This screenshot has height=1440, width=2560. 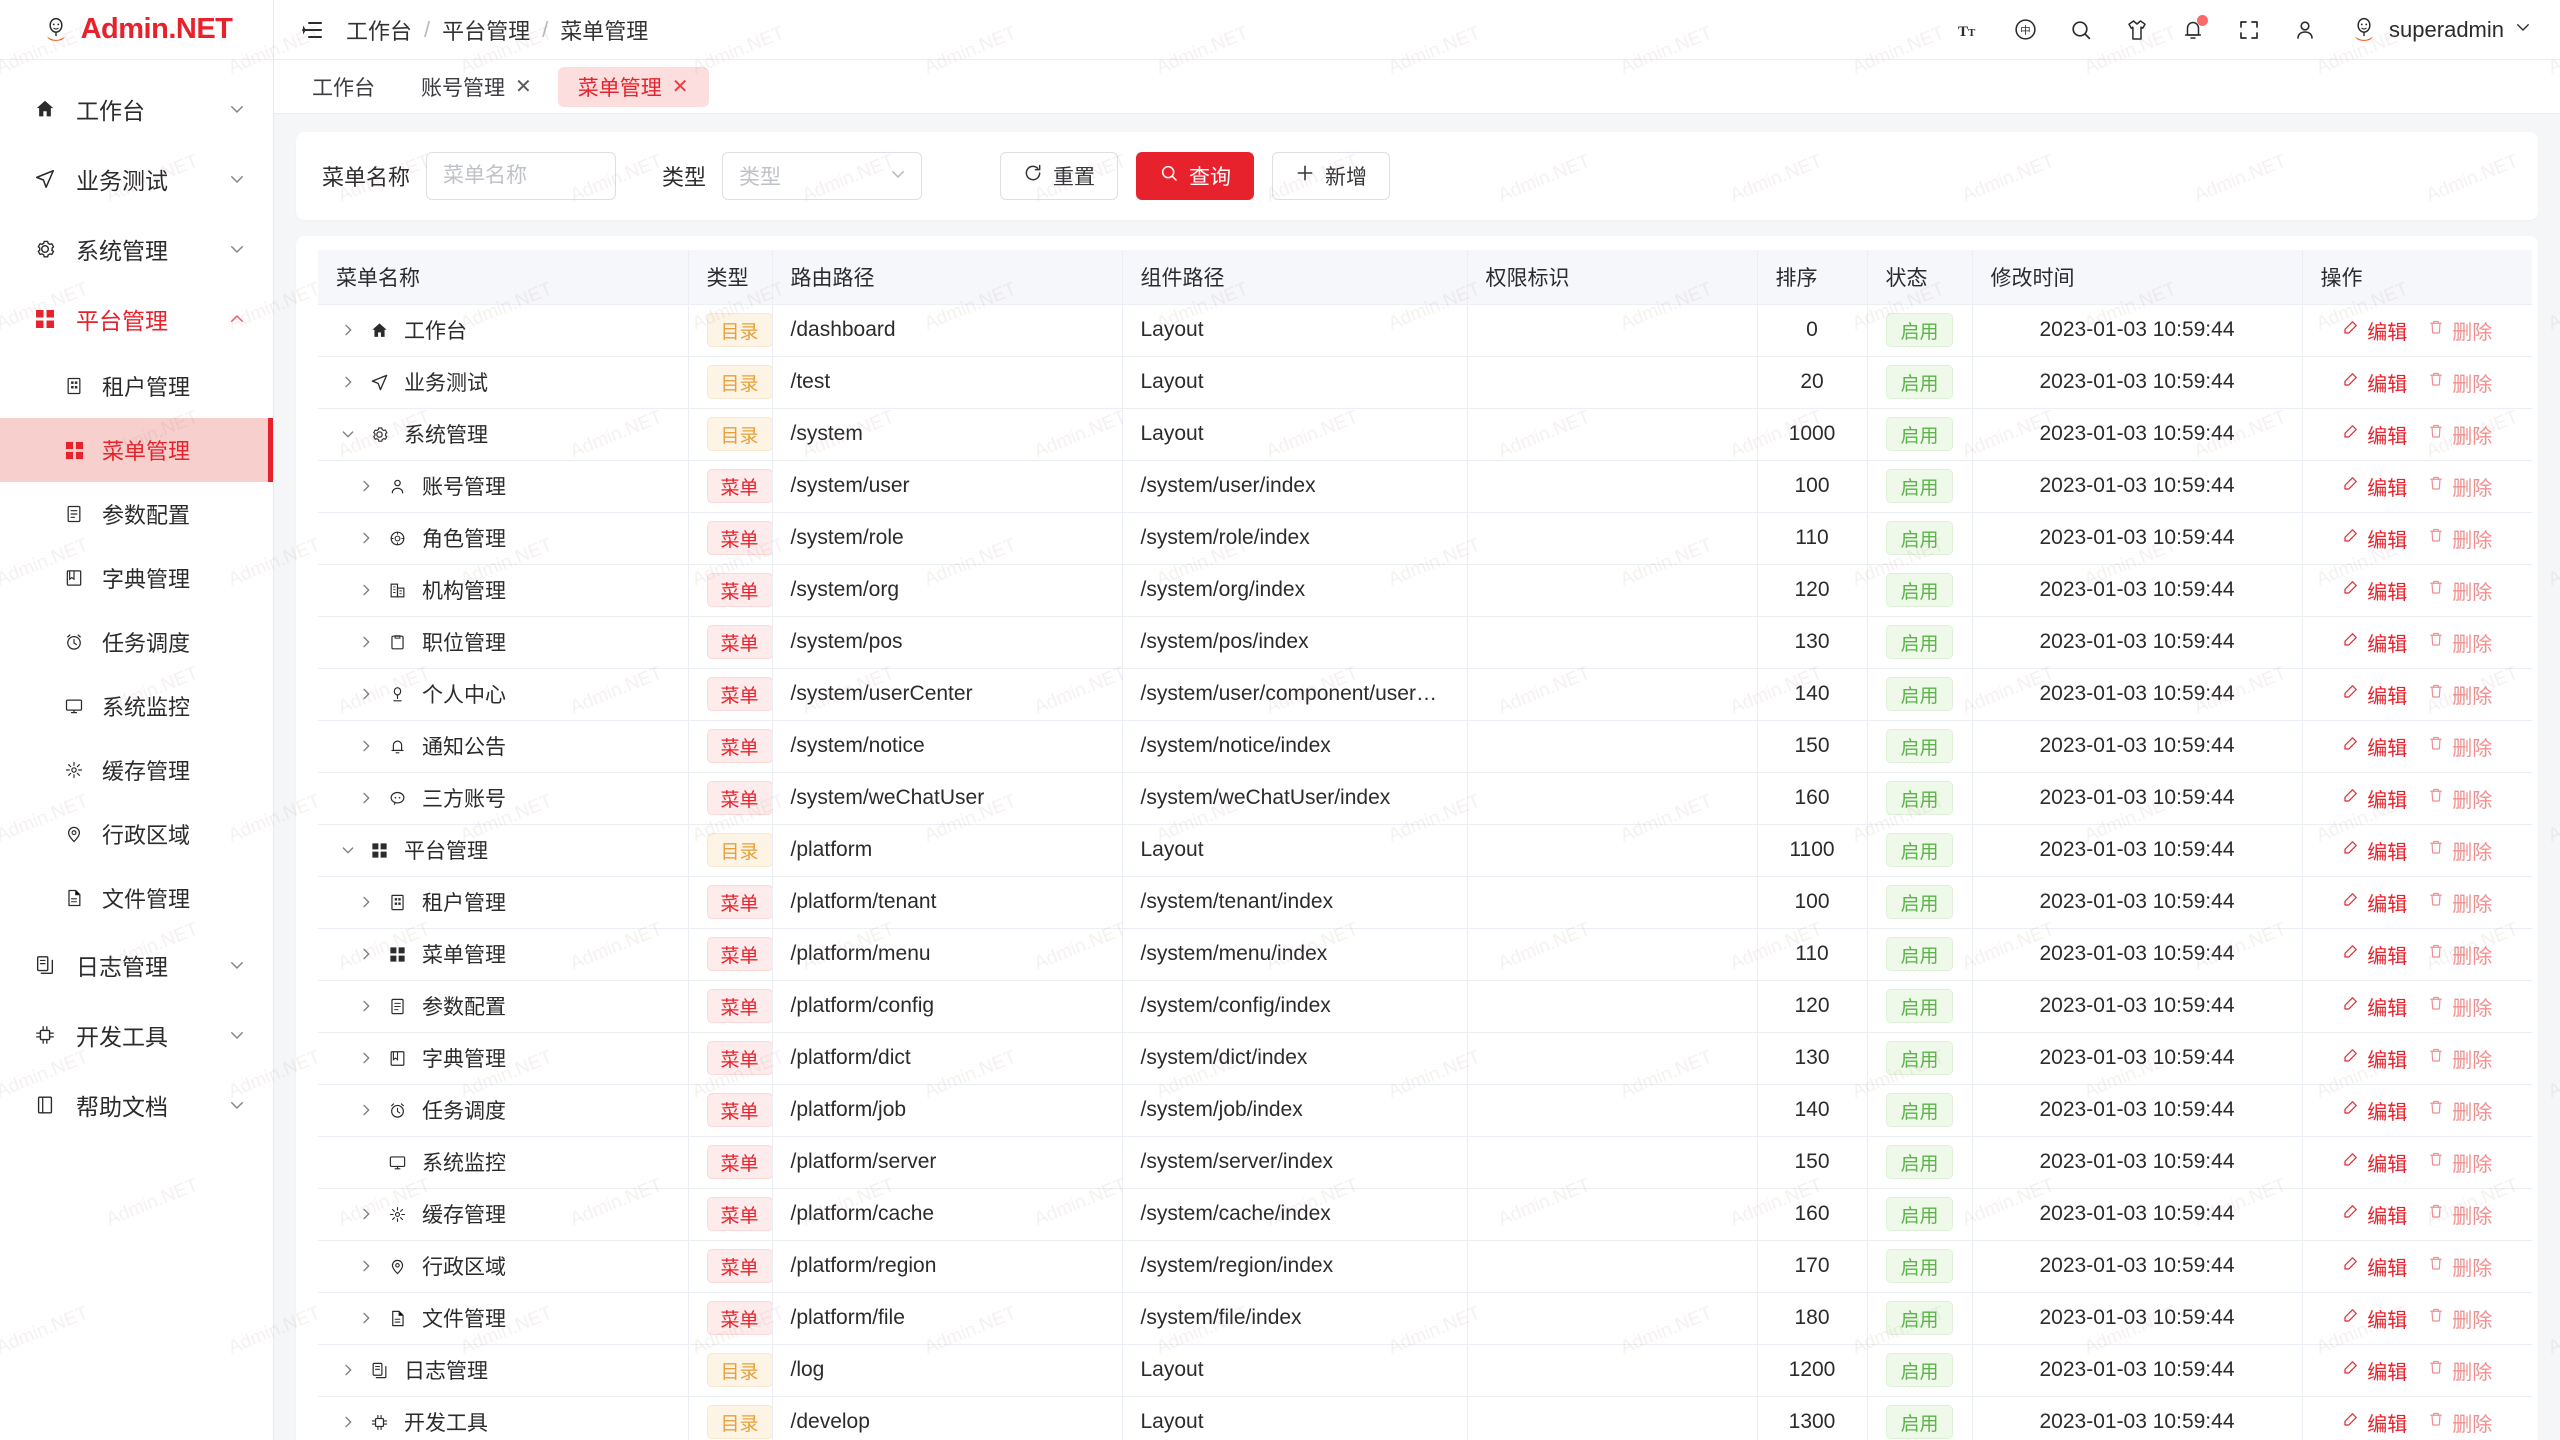 What do you see at coordinates (136, 965) in the screenshot?
I see `sidebar-item-log-management: 日志管理` at bounding box center [136, 965].